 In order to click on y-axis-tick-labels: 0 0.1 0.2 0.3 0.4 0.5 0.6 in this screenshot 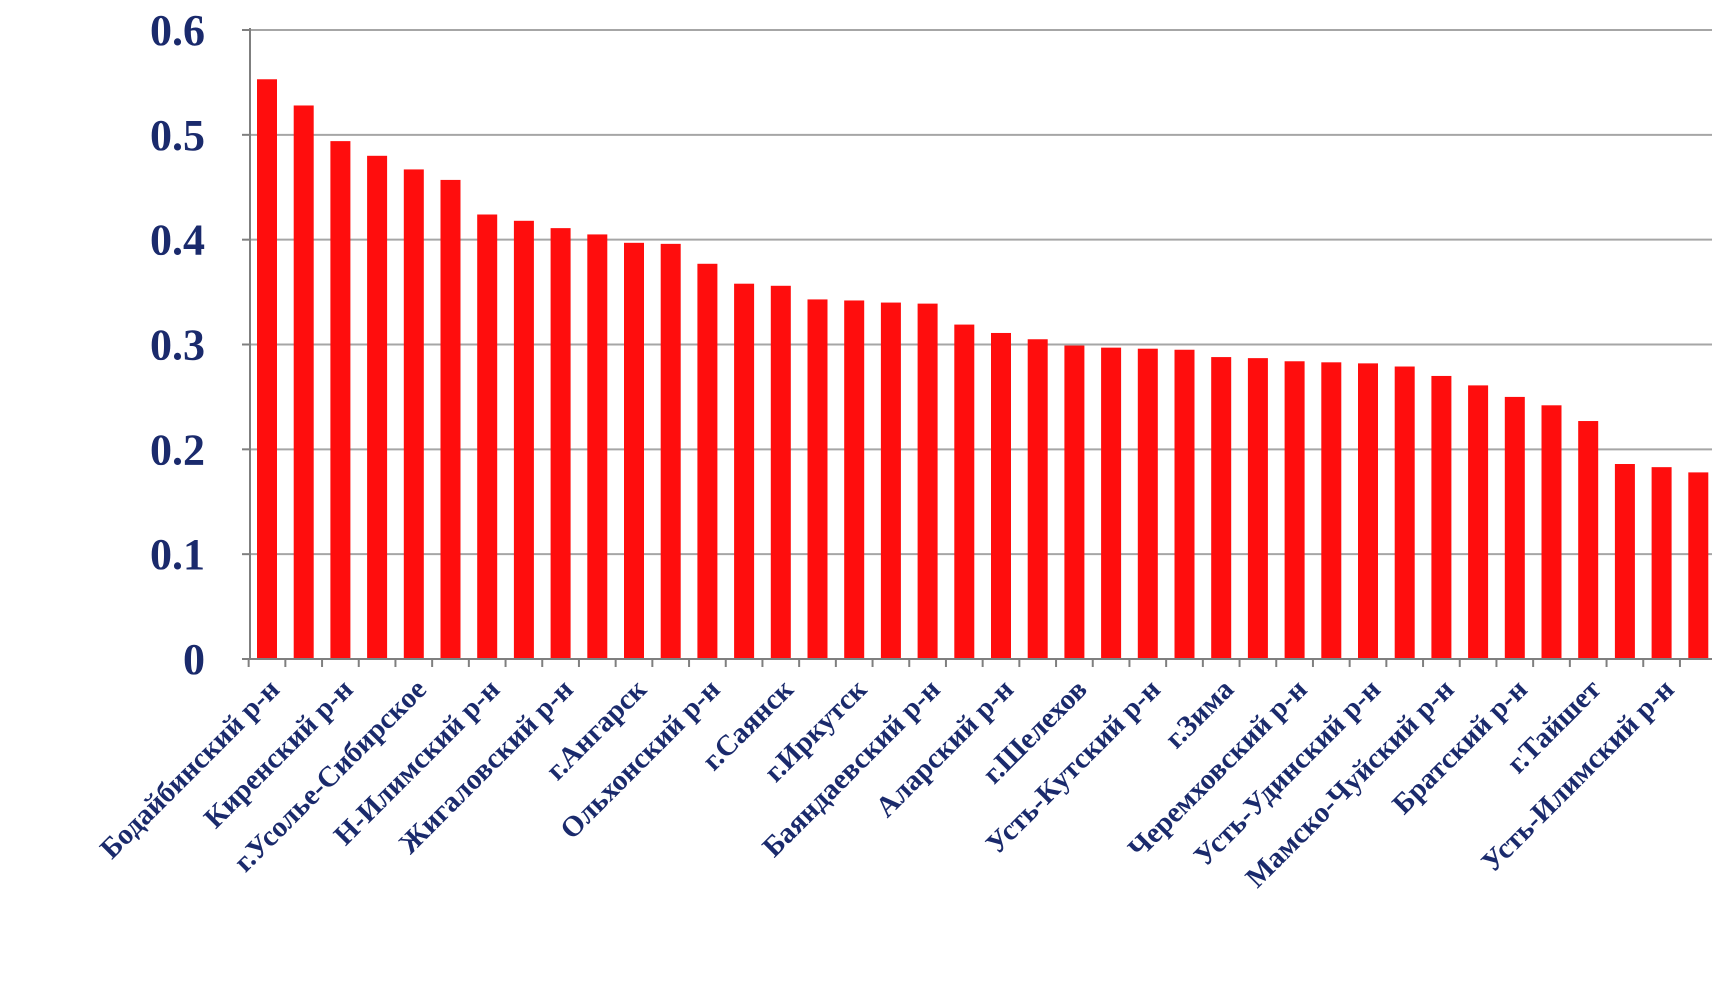, I will do `click(177, 345)`.